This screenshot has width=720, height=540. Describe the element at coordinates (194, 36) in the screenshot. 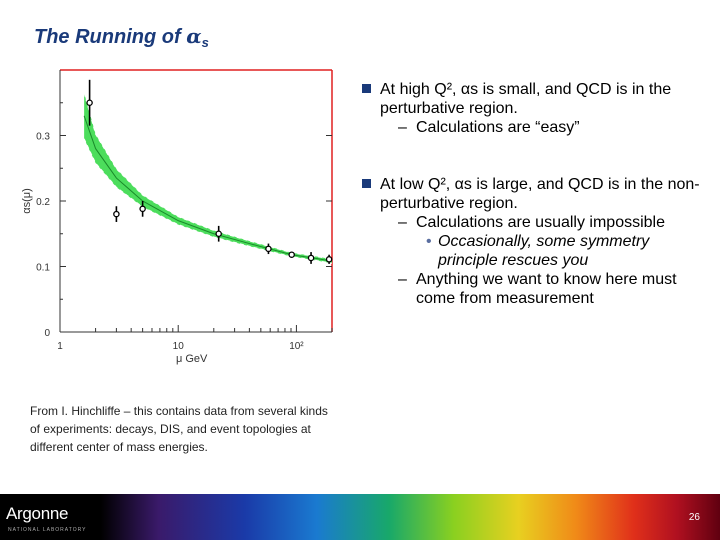

I see `title-alpha: α` at that location.